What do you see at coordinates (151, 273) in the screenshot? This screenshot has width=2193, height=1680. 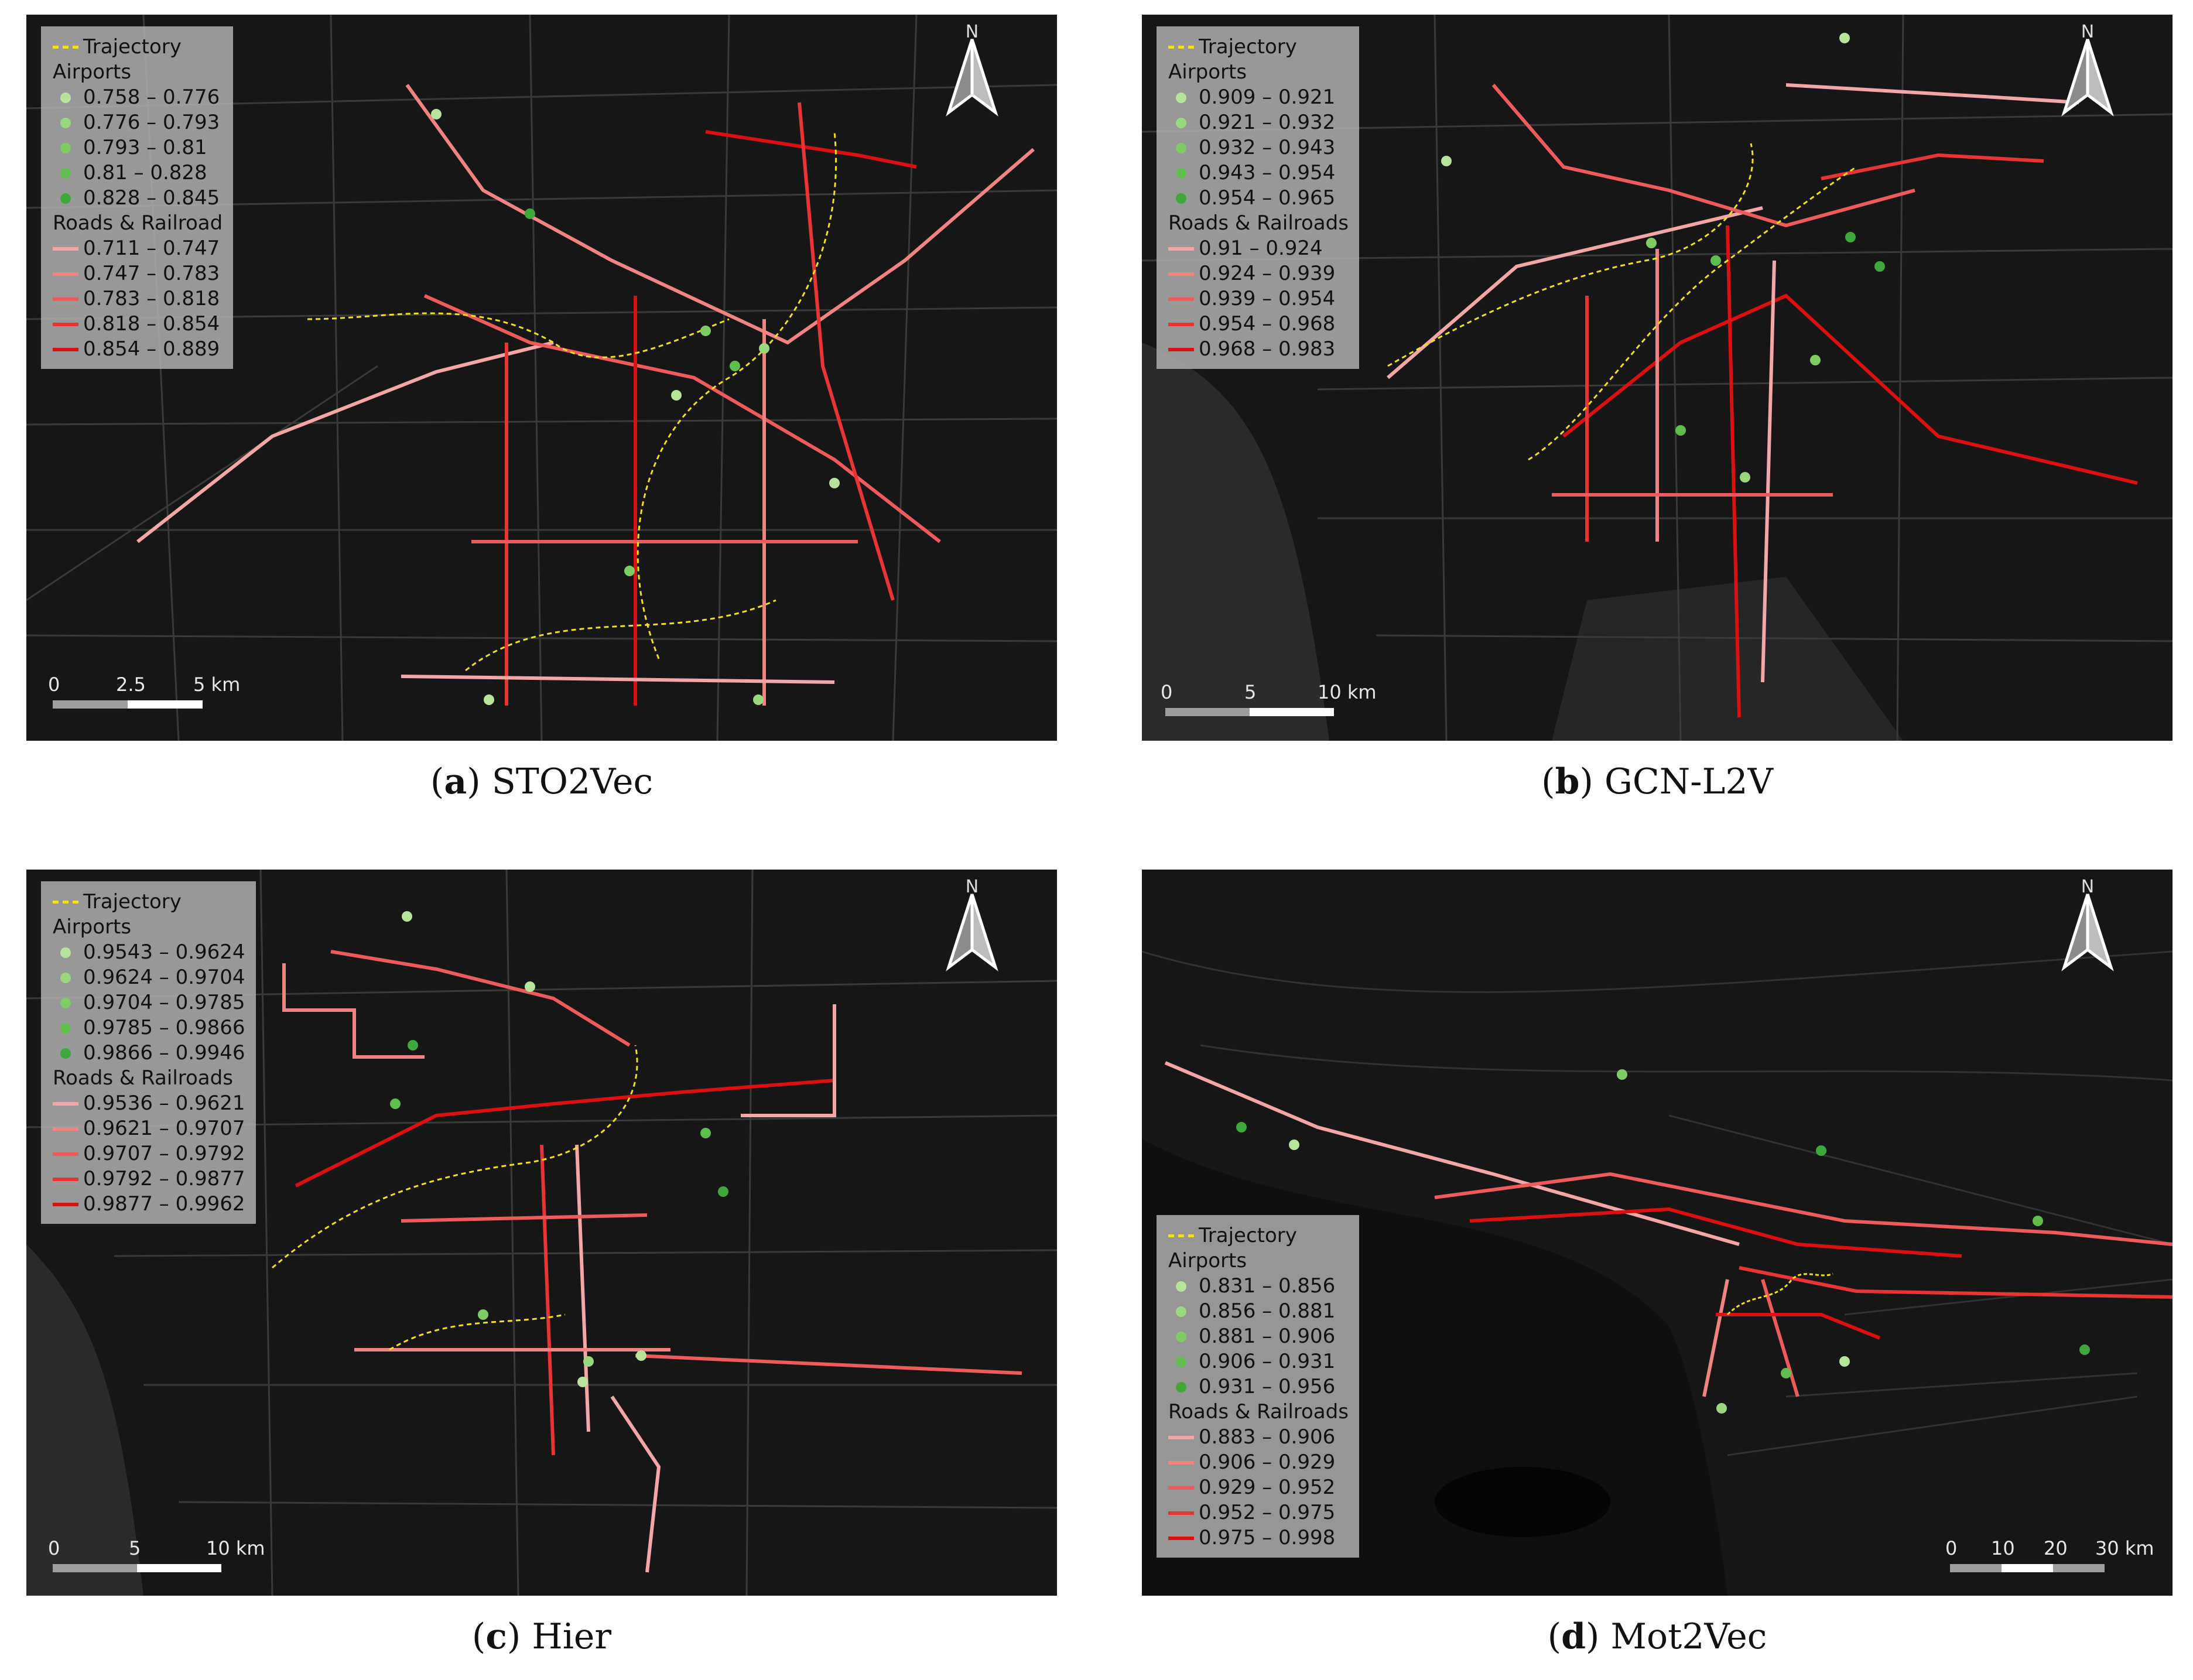 I see `legend-road-class: 0.747 – 0.783` at bounding box center [151, 273].